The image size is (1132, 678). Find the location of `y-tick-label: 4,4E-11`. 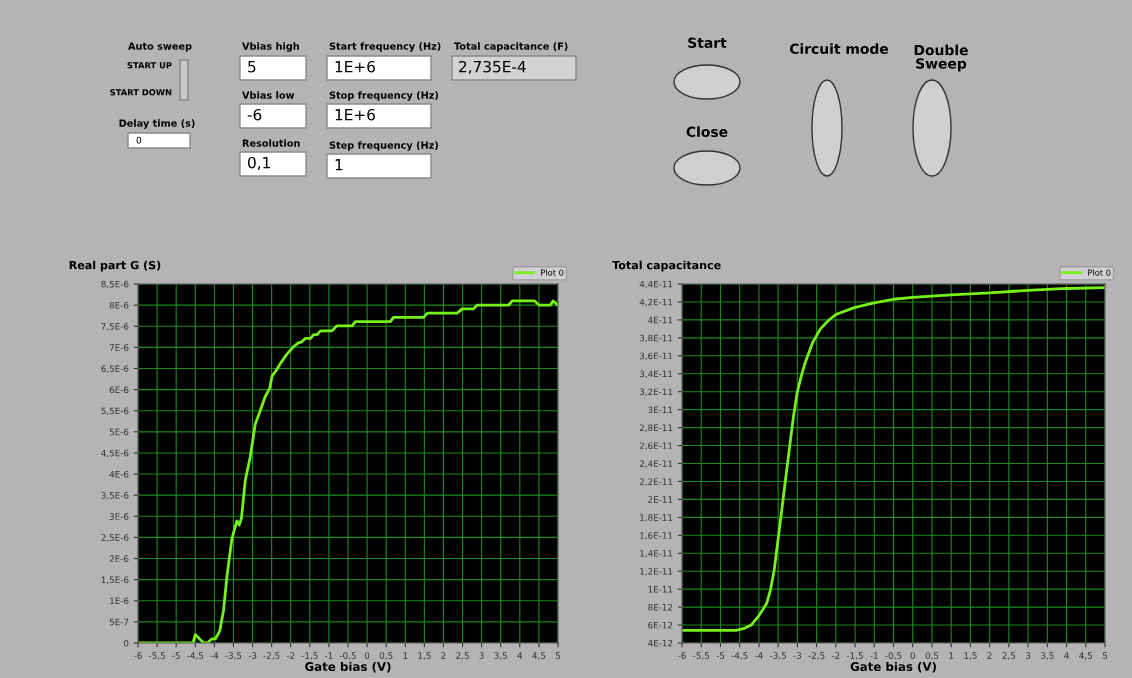

y-tick-label: 4,4E-11 is located at coordinates (656, 284).